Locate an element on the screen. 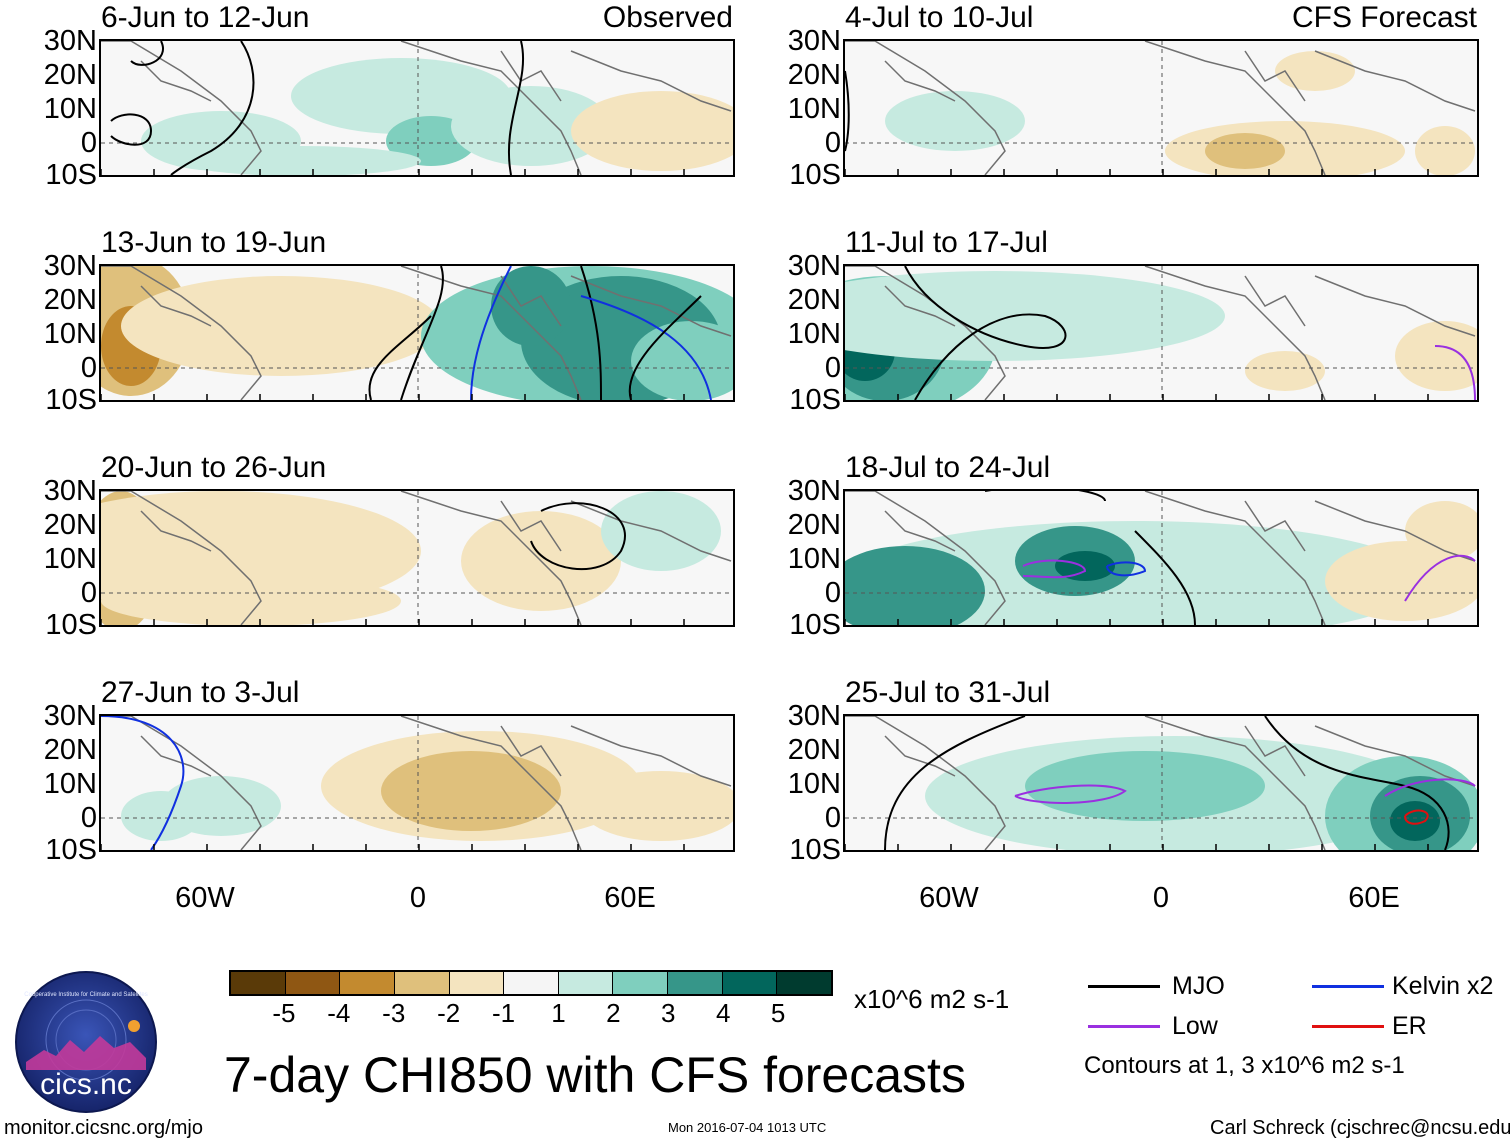  lat-label-10s-7: 10S is located at coordinates (815, 850).